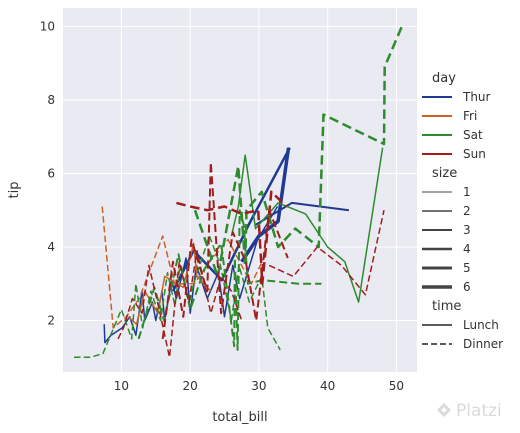 Image resolution: width=520 pixels, height=433 pixels. I want to click on platzi-logo-icon, so click(444, 410).